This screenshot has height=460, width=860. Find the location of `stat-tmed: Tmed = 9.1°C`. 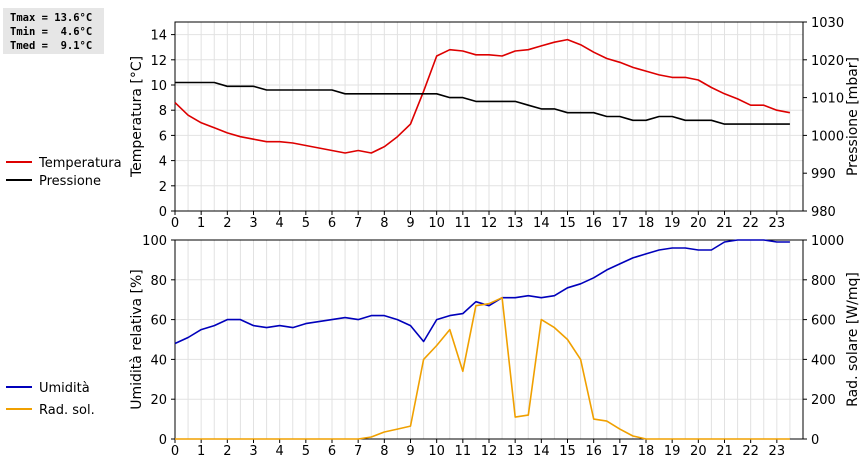

stat-tmed: Tmed = 9.1°C is located at coordinates (51, 46).